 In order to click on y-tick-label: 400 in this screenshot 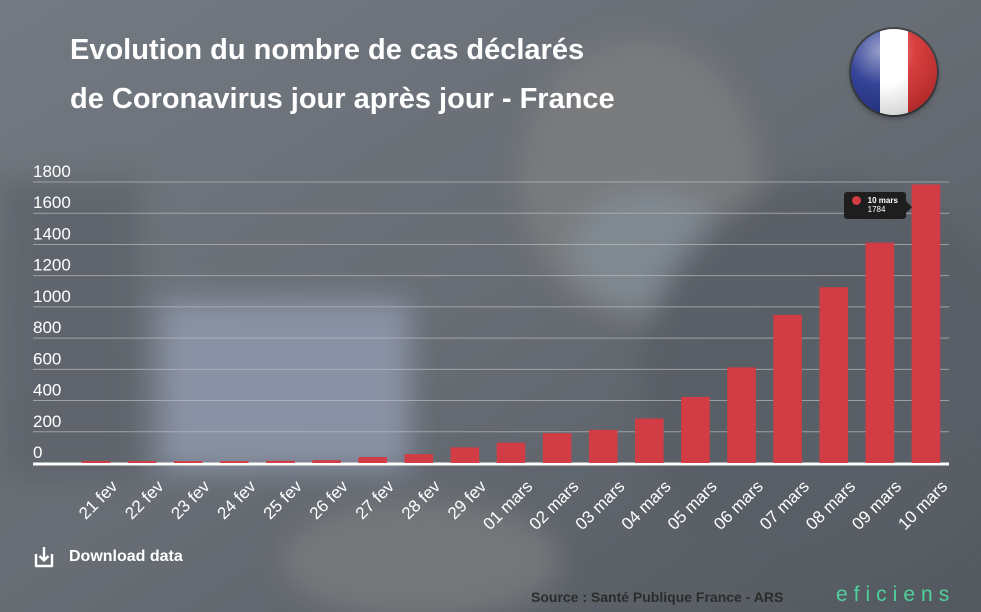, I will do `click(47, 390)`.